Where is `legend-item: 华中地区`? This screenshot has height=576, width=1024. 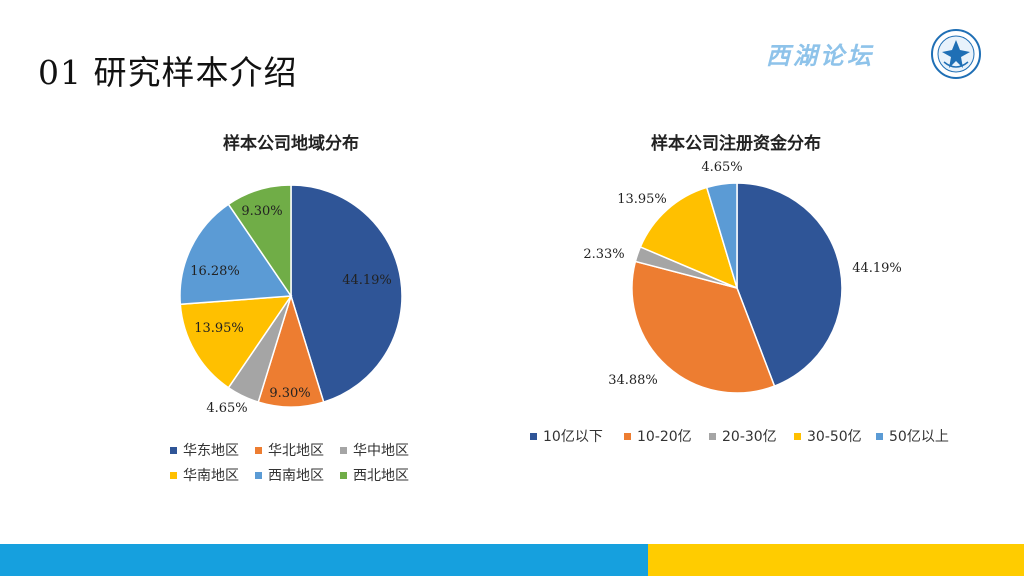 legend-item: 华中地区 is located at coordinates (374, 450).